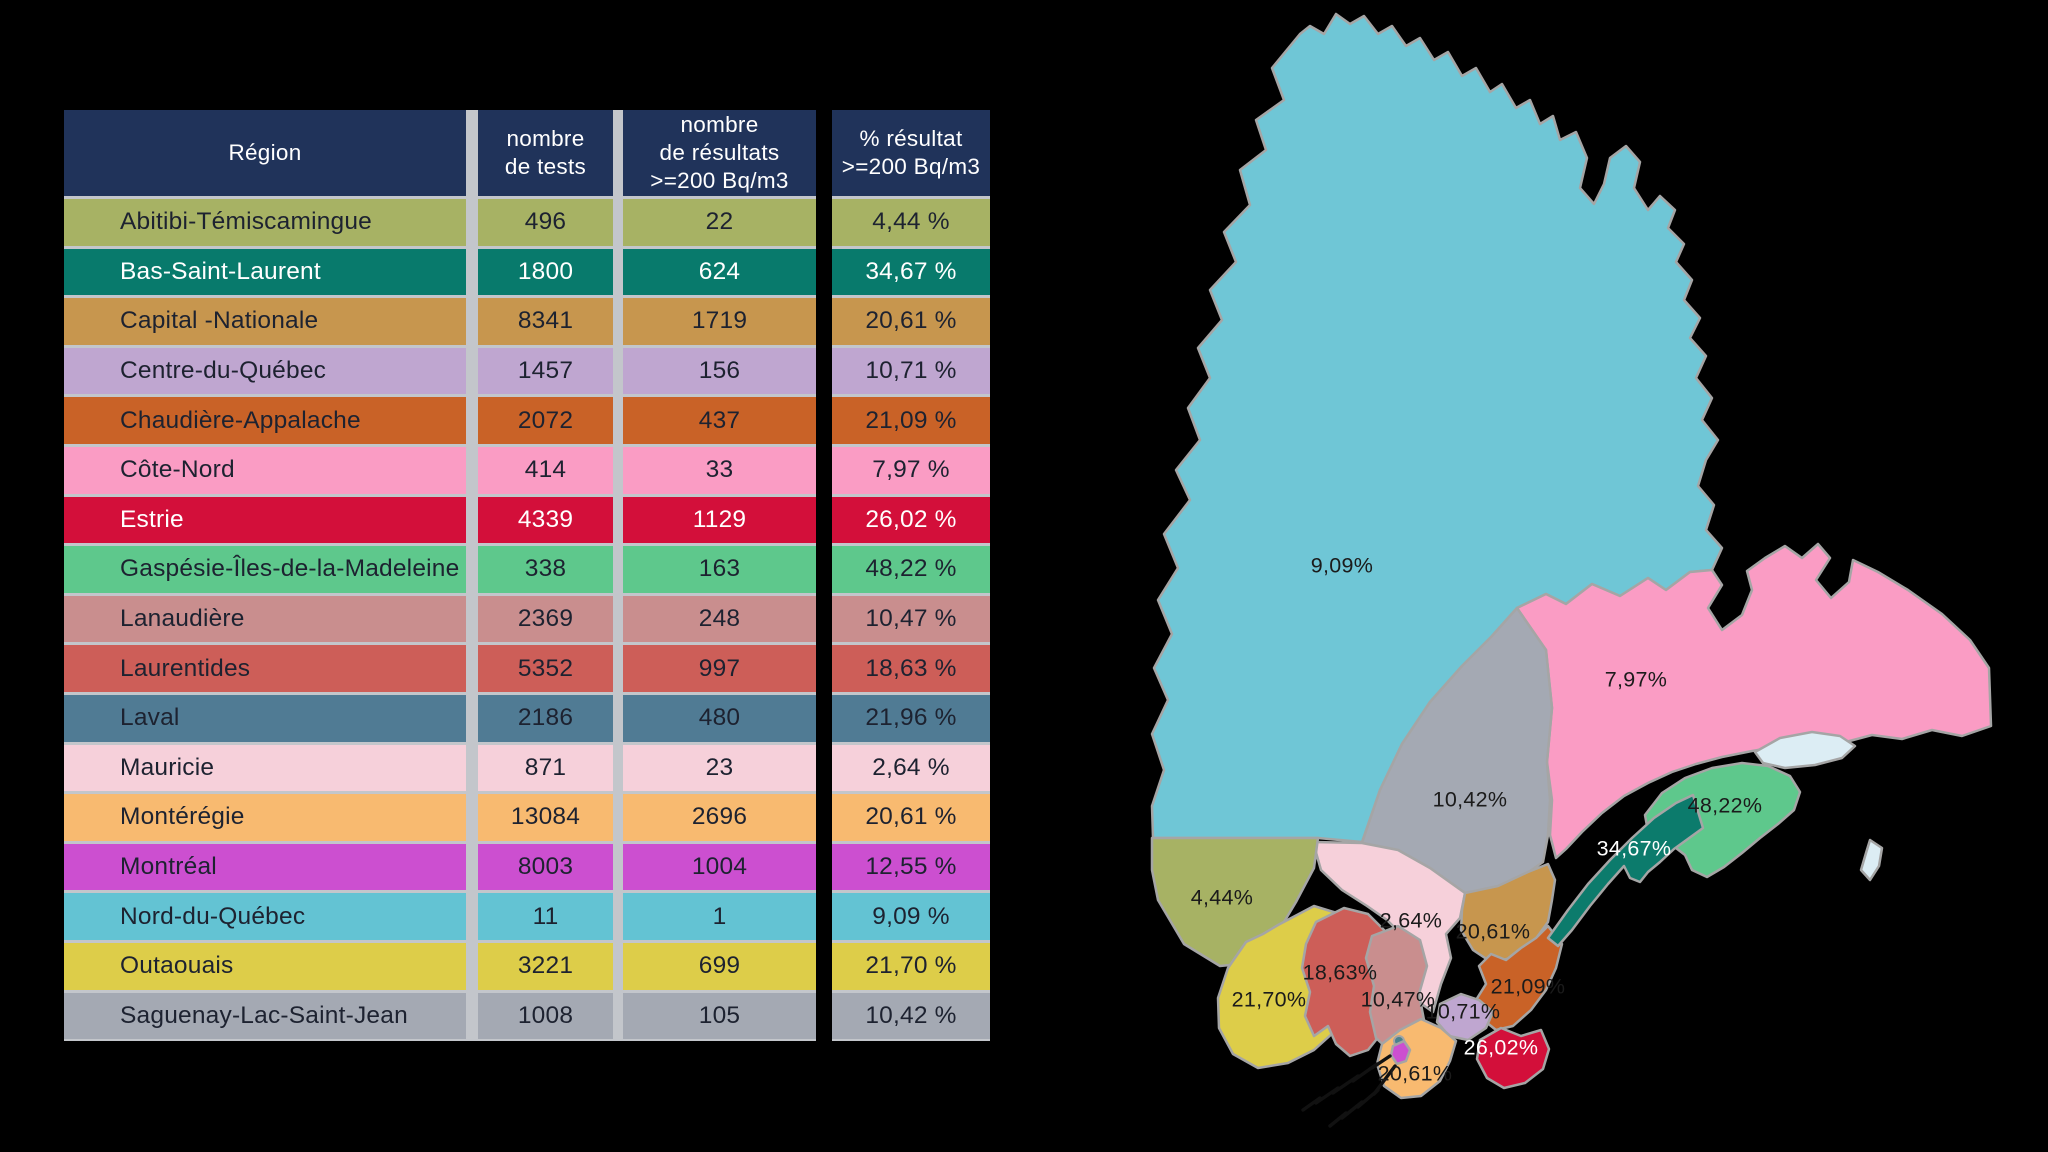 The height and width of the screenshot is (1152, 2048). I want to click on results-count-cell: 699, so click(719, 966).